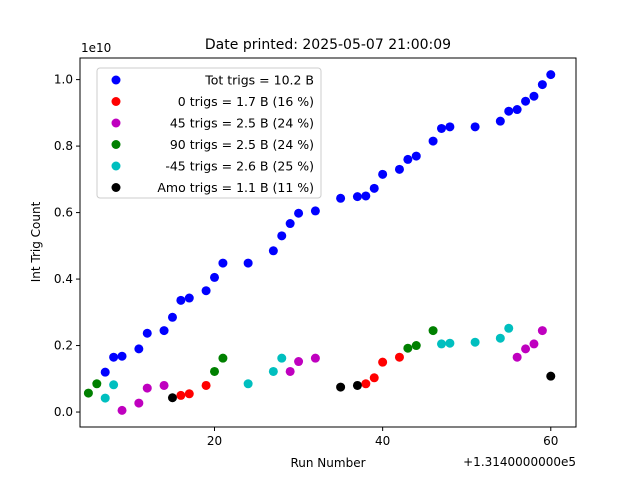  Describe the element at coordinates (96, 48) in the screenshot. I see `y-scale-label: 1e10` at that location.